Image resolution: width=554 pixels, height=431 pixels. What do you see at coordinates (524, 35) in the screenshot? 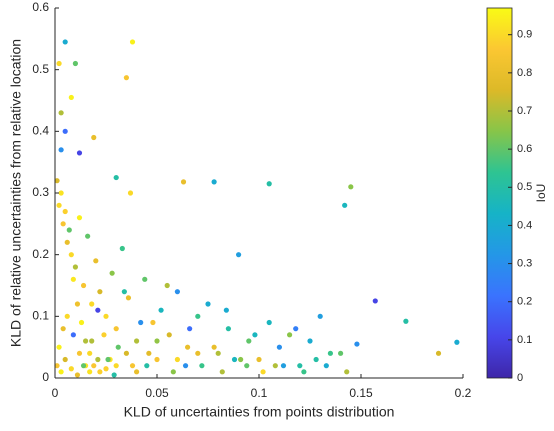
I see `colorbar-tick-label: 0.9` at bounding box center [524, 35].